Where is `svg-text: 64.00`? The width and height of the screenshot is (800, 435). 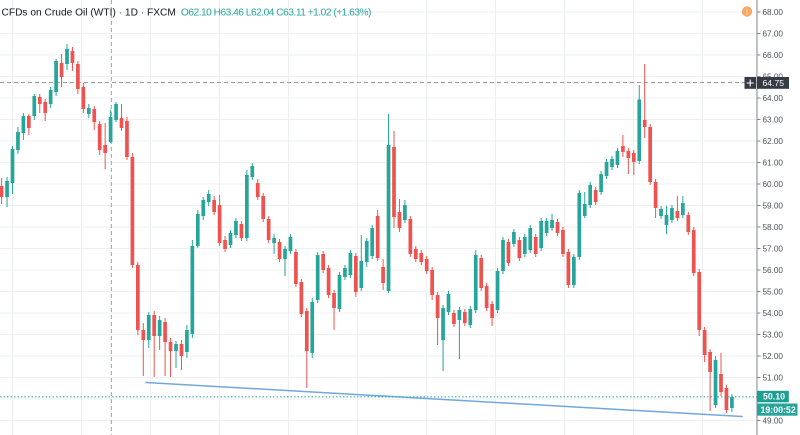
svg-text: 64.00 is located at coordinates (773, 98).